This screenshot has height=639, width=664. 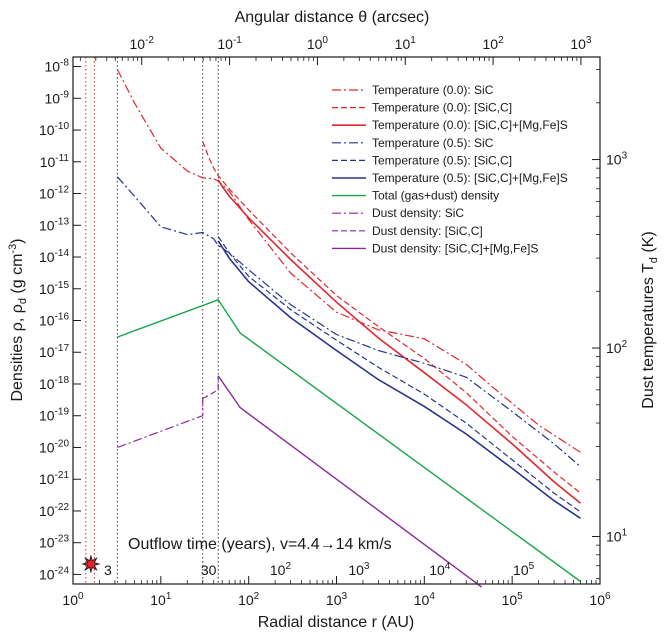 What do you see at coordinates (54, 320) in the screenshot?
I see `yl-tick-label: 10⁻¹⁶` at bounding box center [54, 320].